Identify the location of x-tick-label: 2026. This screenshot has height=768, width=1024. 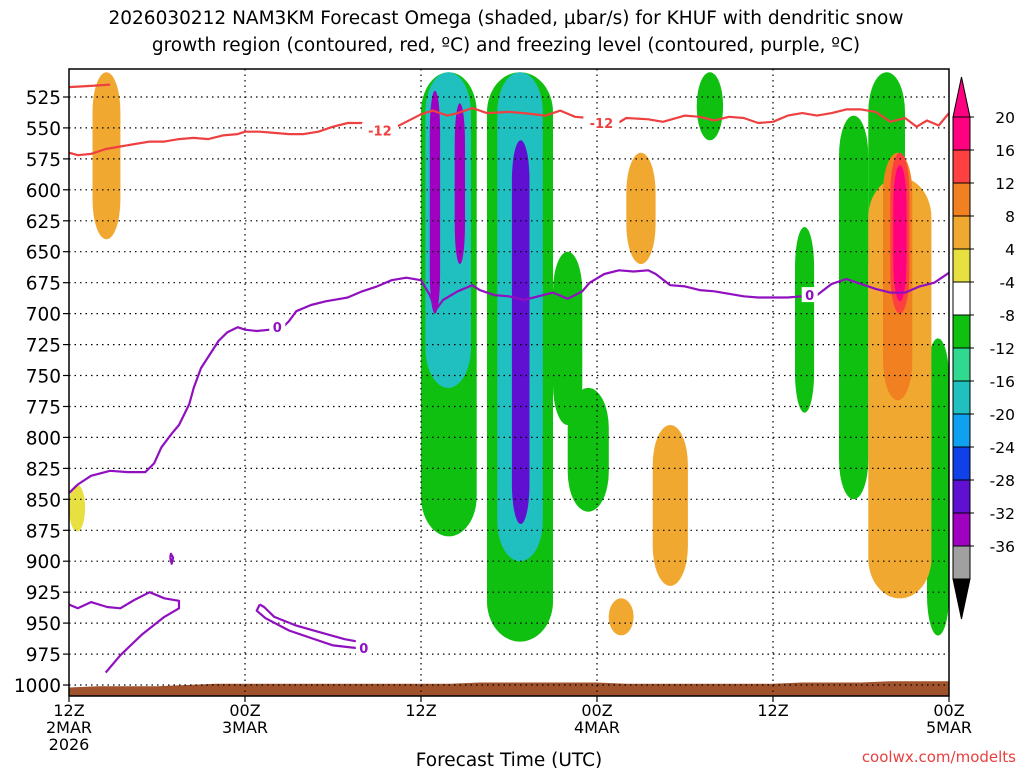
(69, 744).